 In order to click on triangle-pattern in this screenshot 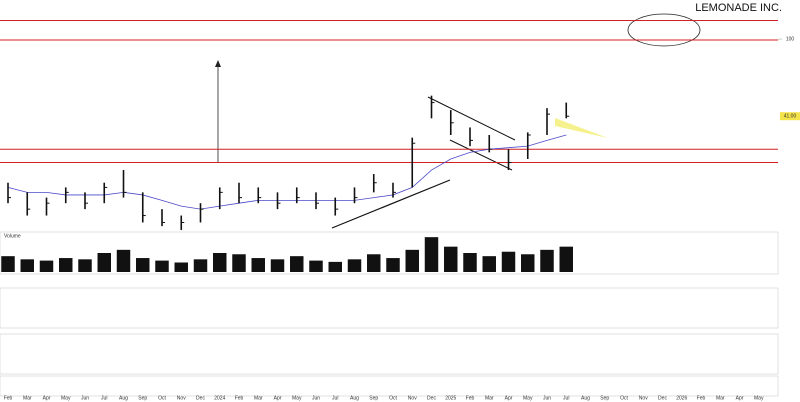, I will do `click(581, 128)`.